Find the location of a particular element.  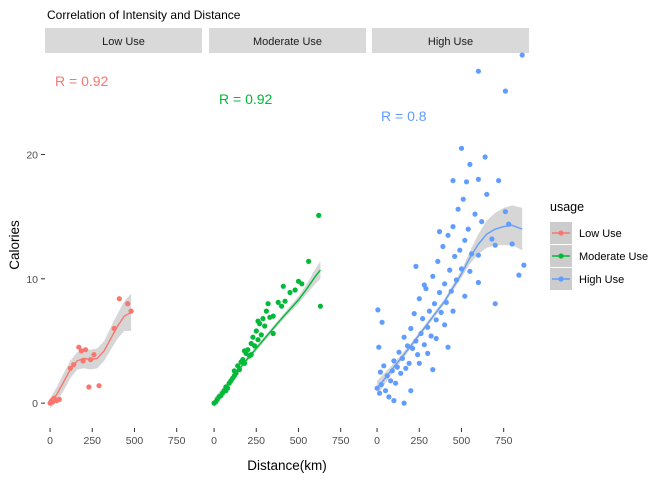

legend-label: High Use is located at coordinates (601, 280).